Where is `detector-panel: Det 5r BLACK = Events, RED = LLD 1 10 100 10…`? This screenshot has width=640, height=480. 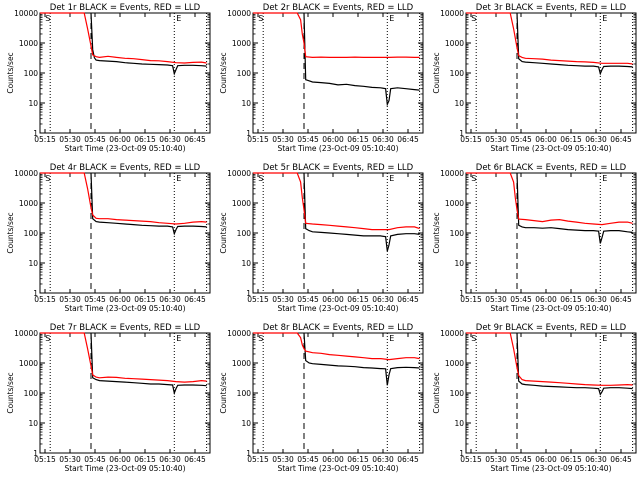
detector-panel: Det 5r BLACK = Events, RED = LLD 1 10 100 10… is located at coordinates (321, 238).